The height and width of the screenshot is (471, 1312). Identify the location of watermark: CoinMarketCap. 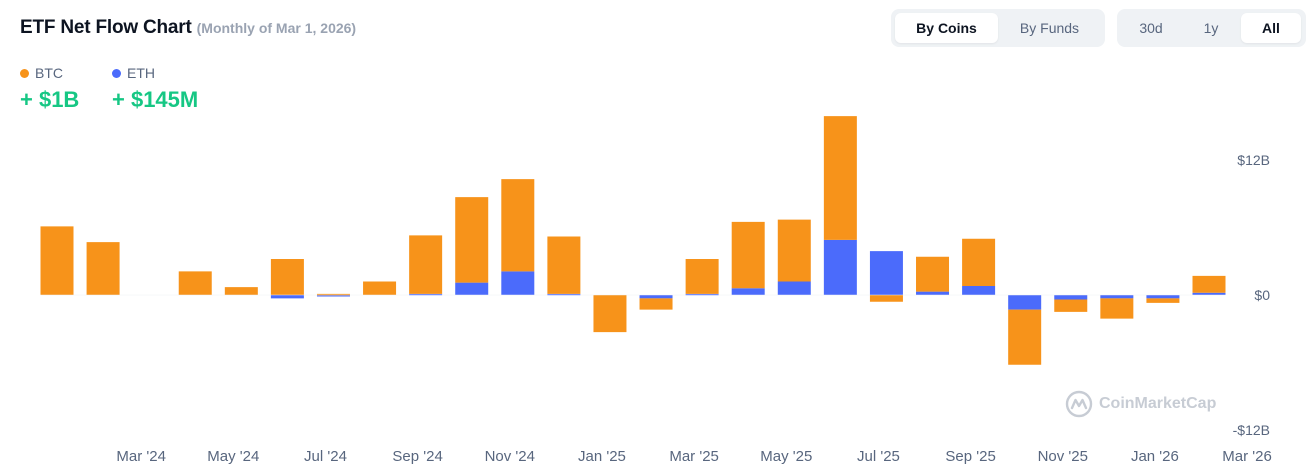
(1140, 404).